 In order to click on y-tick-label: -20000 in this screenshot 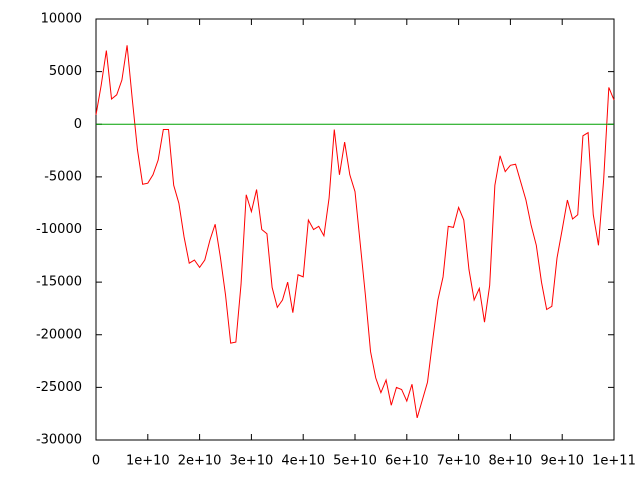, I will do `click(59, 334)`.